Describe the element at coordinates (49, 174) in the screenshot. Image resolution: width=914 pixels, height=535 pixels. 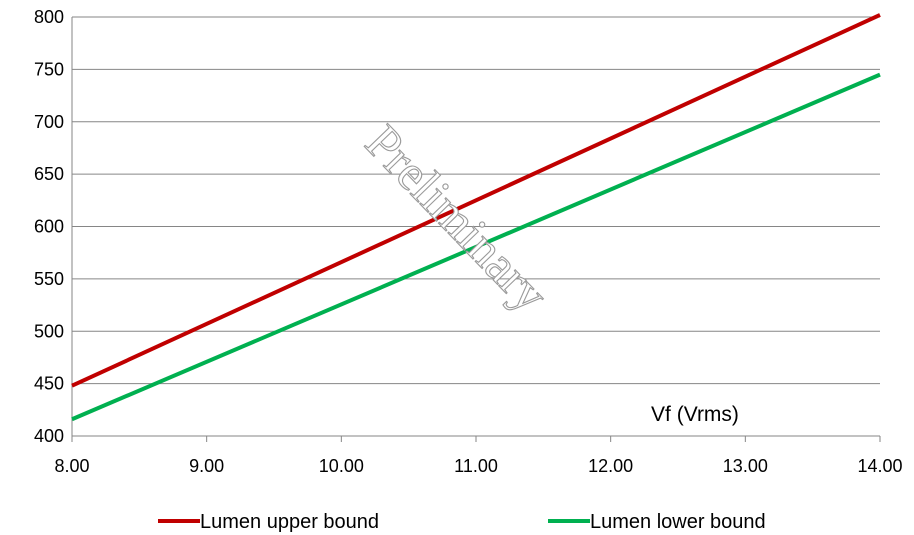
I see `y-tick-label: 650` at that location.